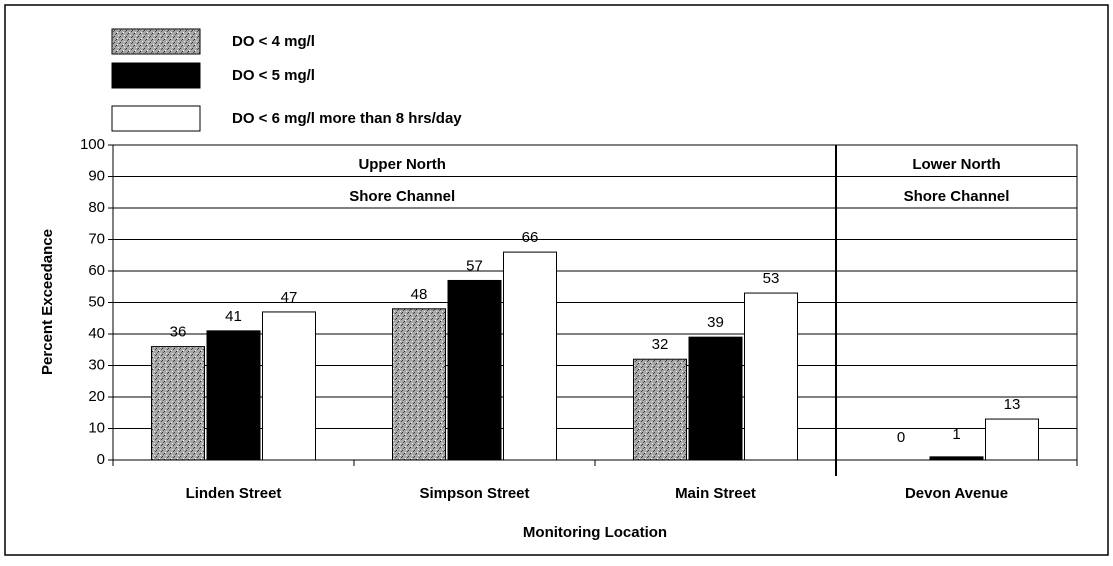 The image size is (1113, 566). What do you see at coordinates (474, 493) in the screenshot?
I see `x-tick-label: Simpson Street` at bounding box center [474, 493].